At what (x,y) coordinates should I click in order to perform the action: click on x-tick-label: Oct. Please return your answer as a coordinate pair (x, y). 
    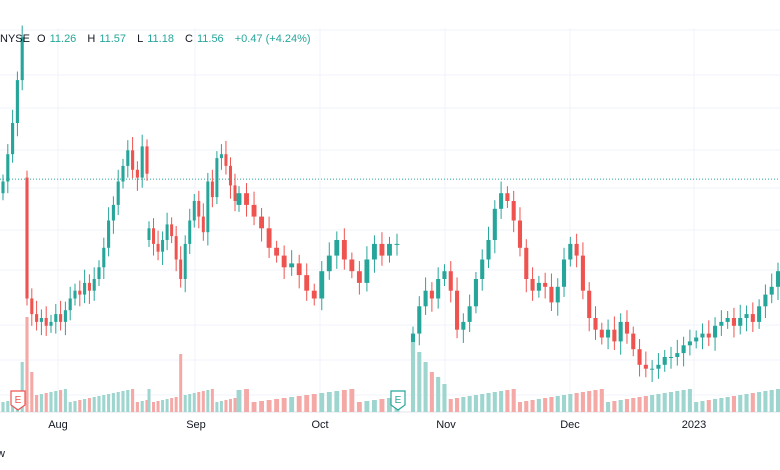
    Looking at the image, I should click on (319, 425).